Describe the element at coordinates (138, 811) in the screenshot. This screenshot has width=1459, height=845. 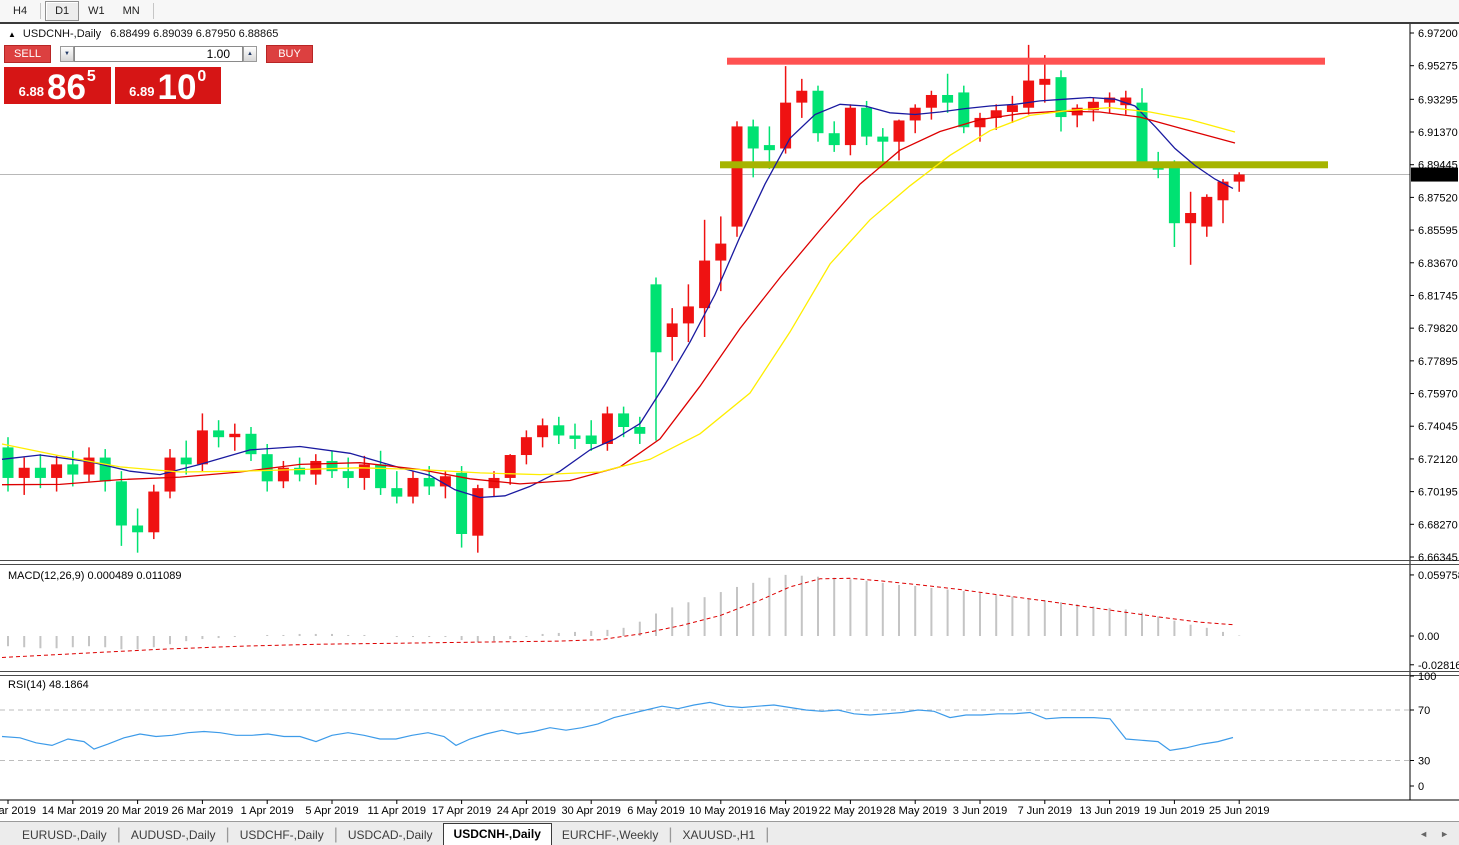
I see `date-tick-label: 20 Mar 2019` at that location.